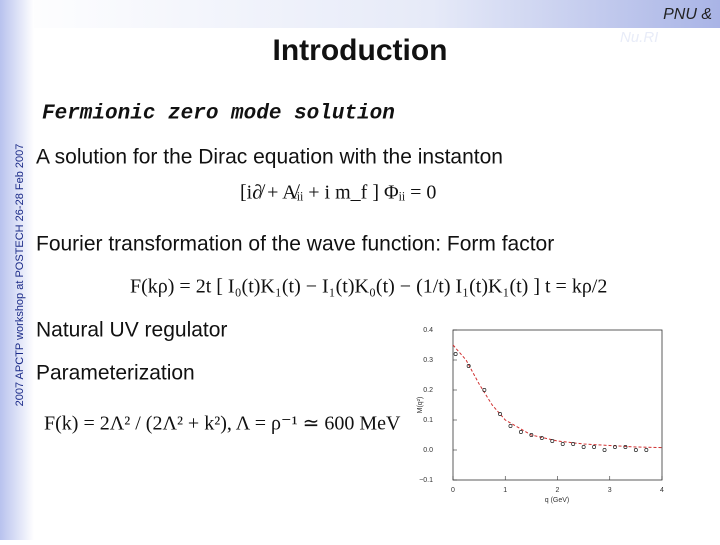 This screenshot has height=545, width=720. What do you see at coordinates (131, 330) in the screenshot?
I see `bullet: Natural UV regulator` at bounding box center [131, 330].